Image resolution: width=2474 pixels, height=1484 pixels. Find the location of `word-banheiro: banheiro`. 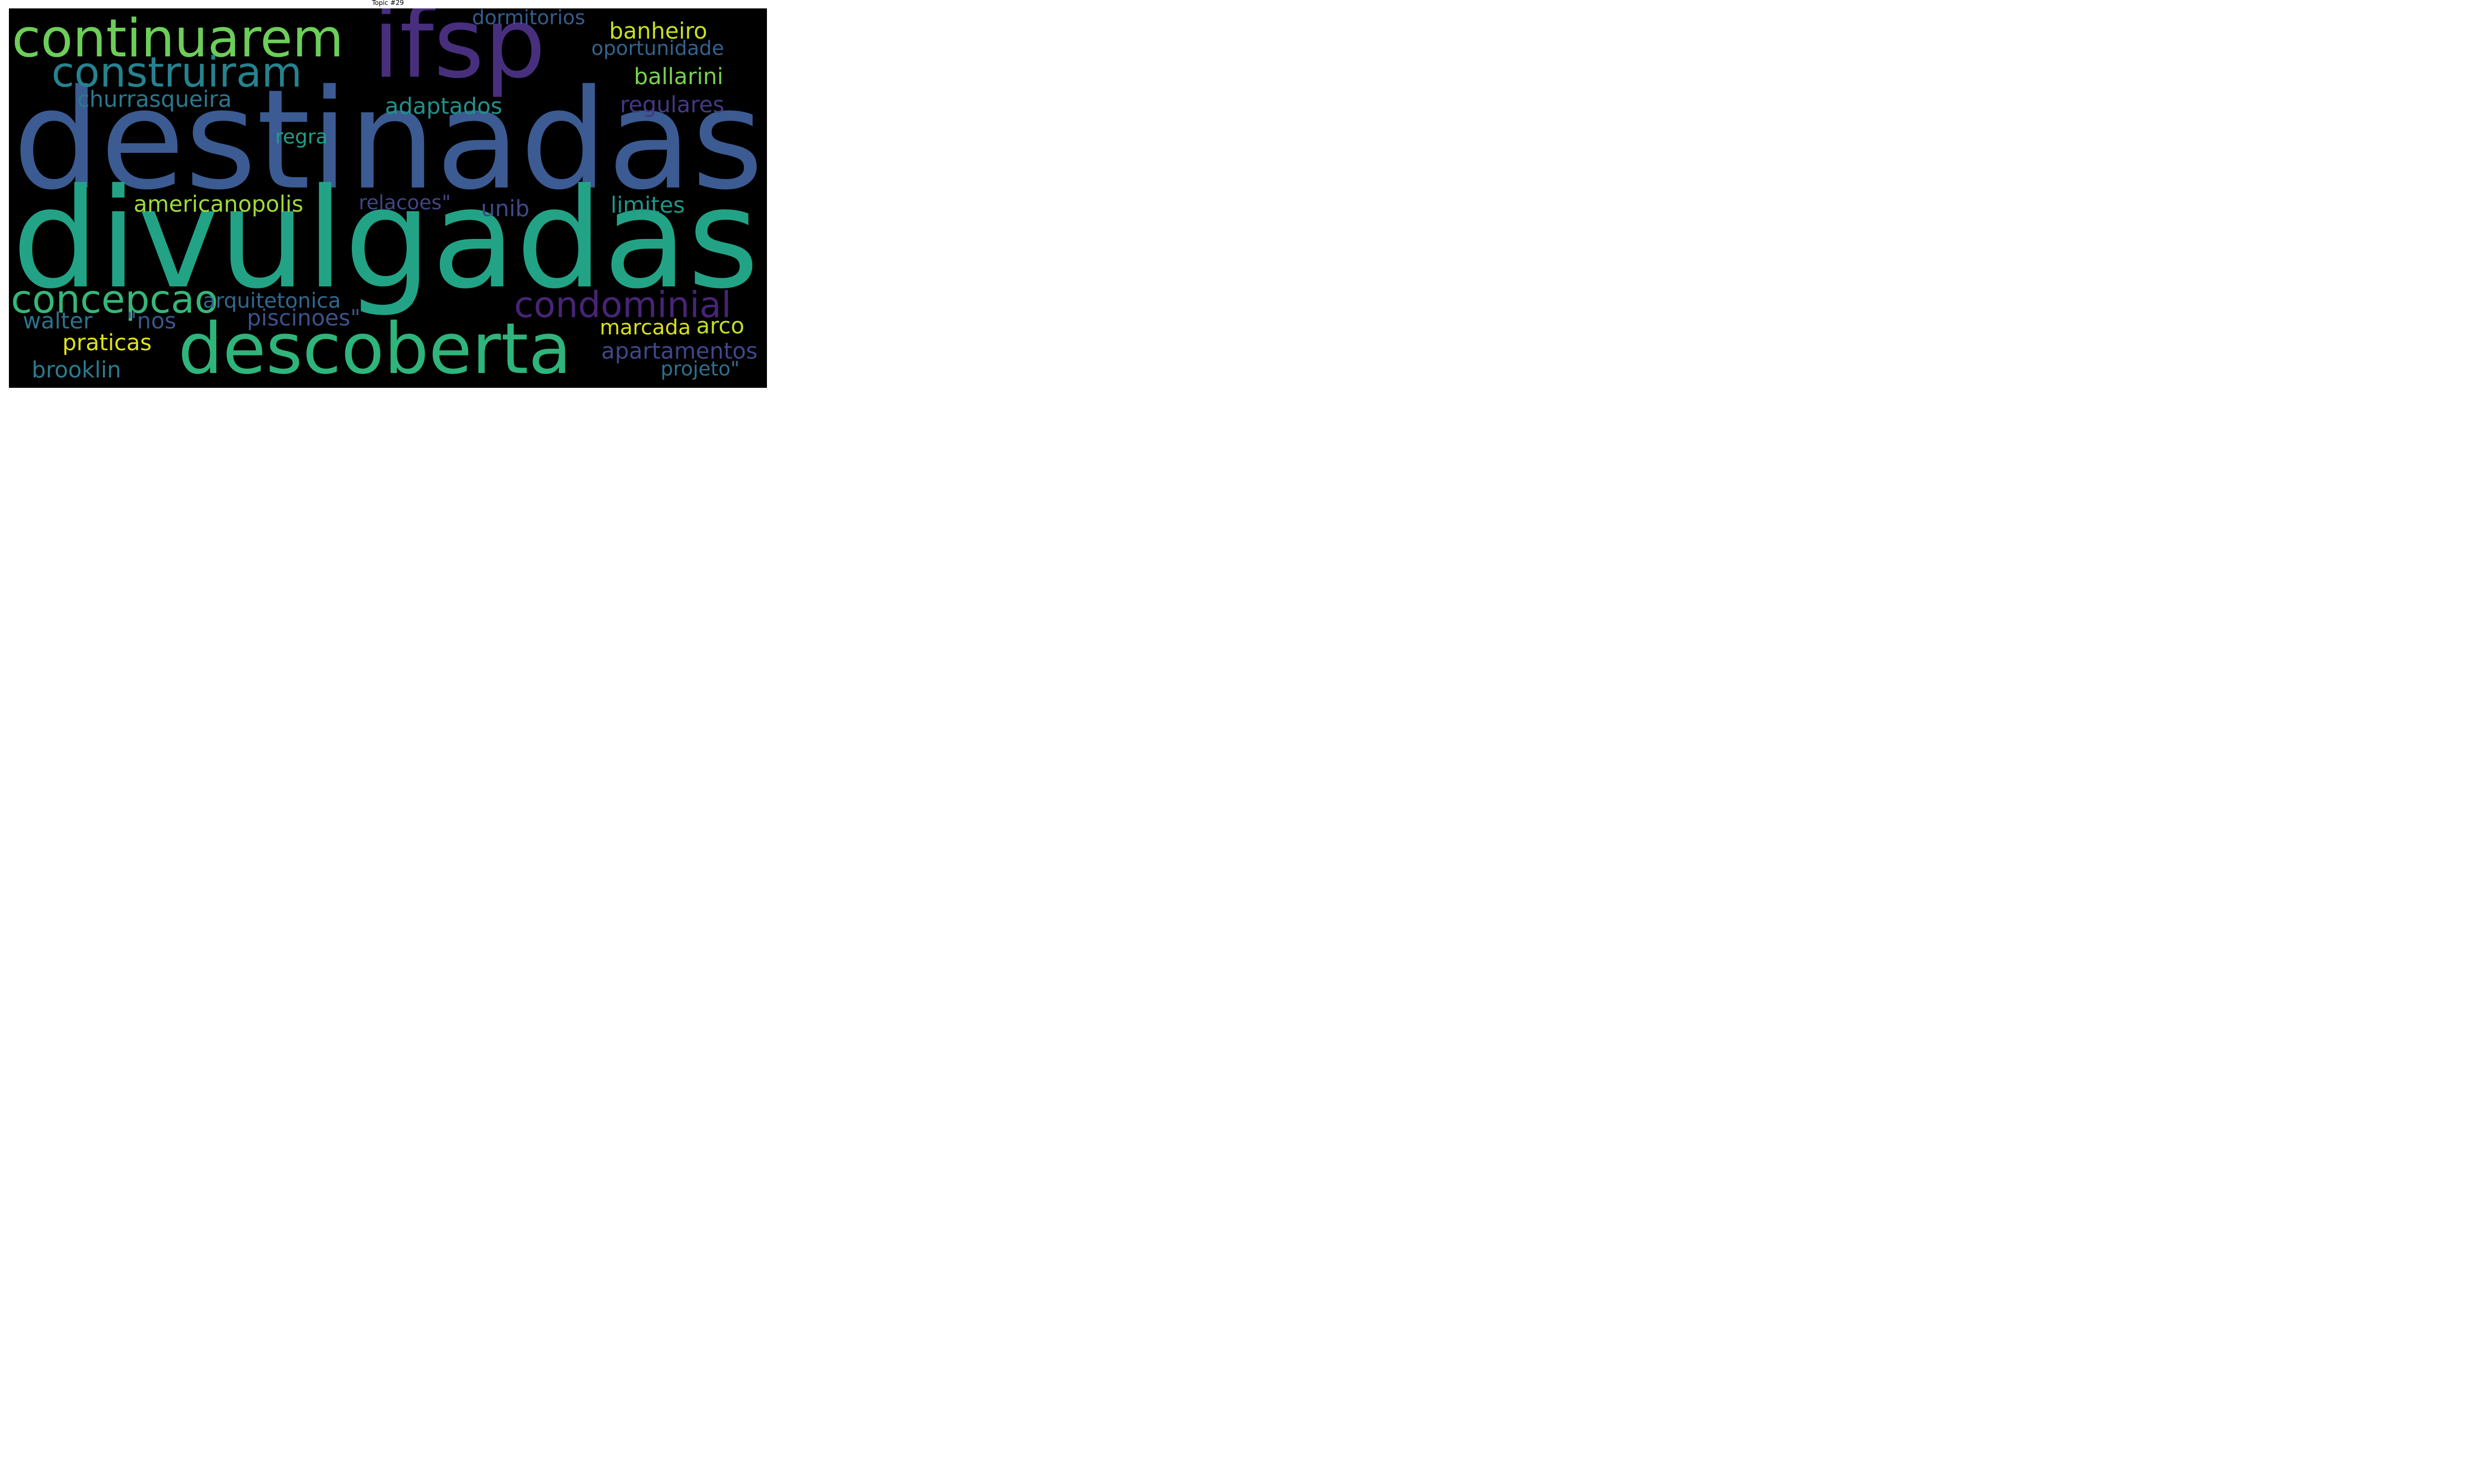

word-banheiro: banheiro is located at coordinates (658, 31).